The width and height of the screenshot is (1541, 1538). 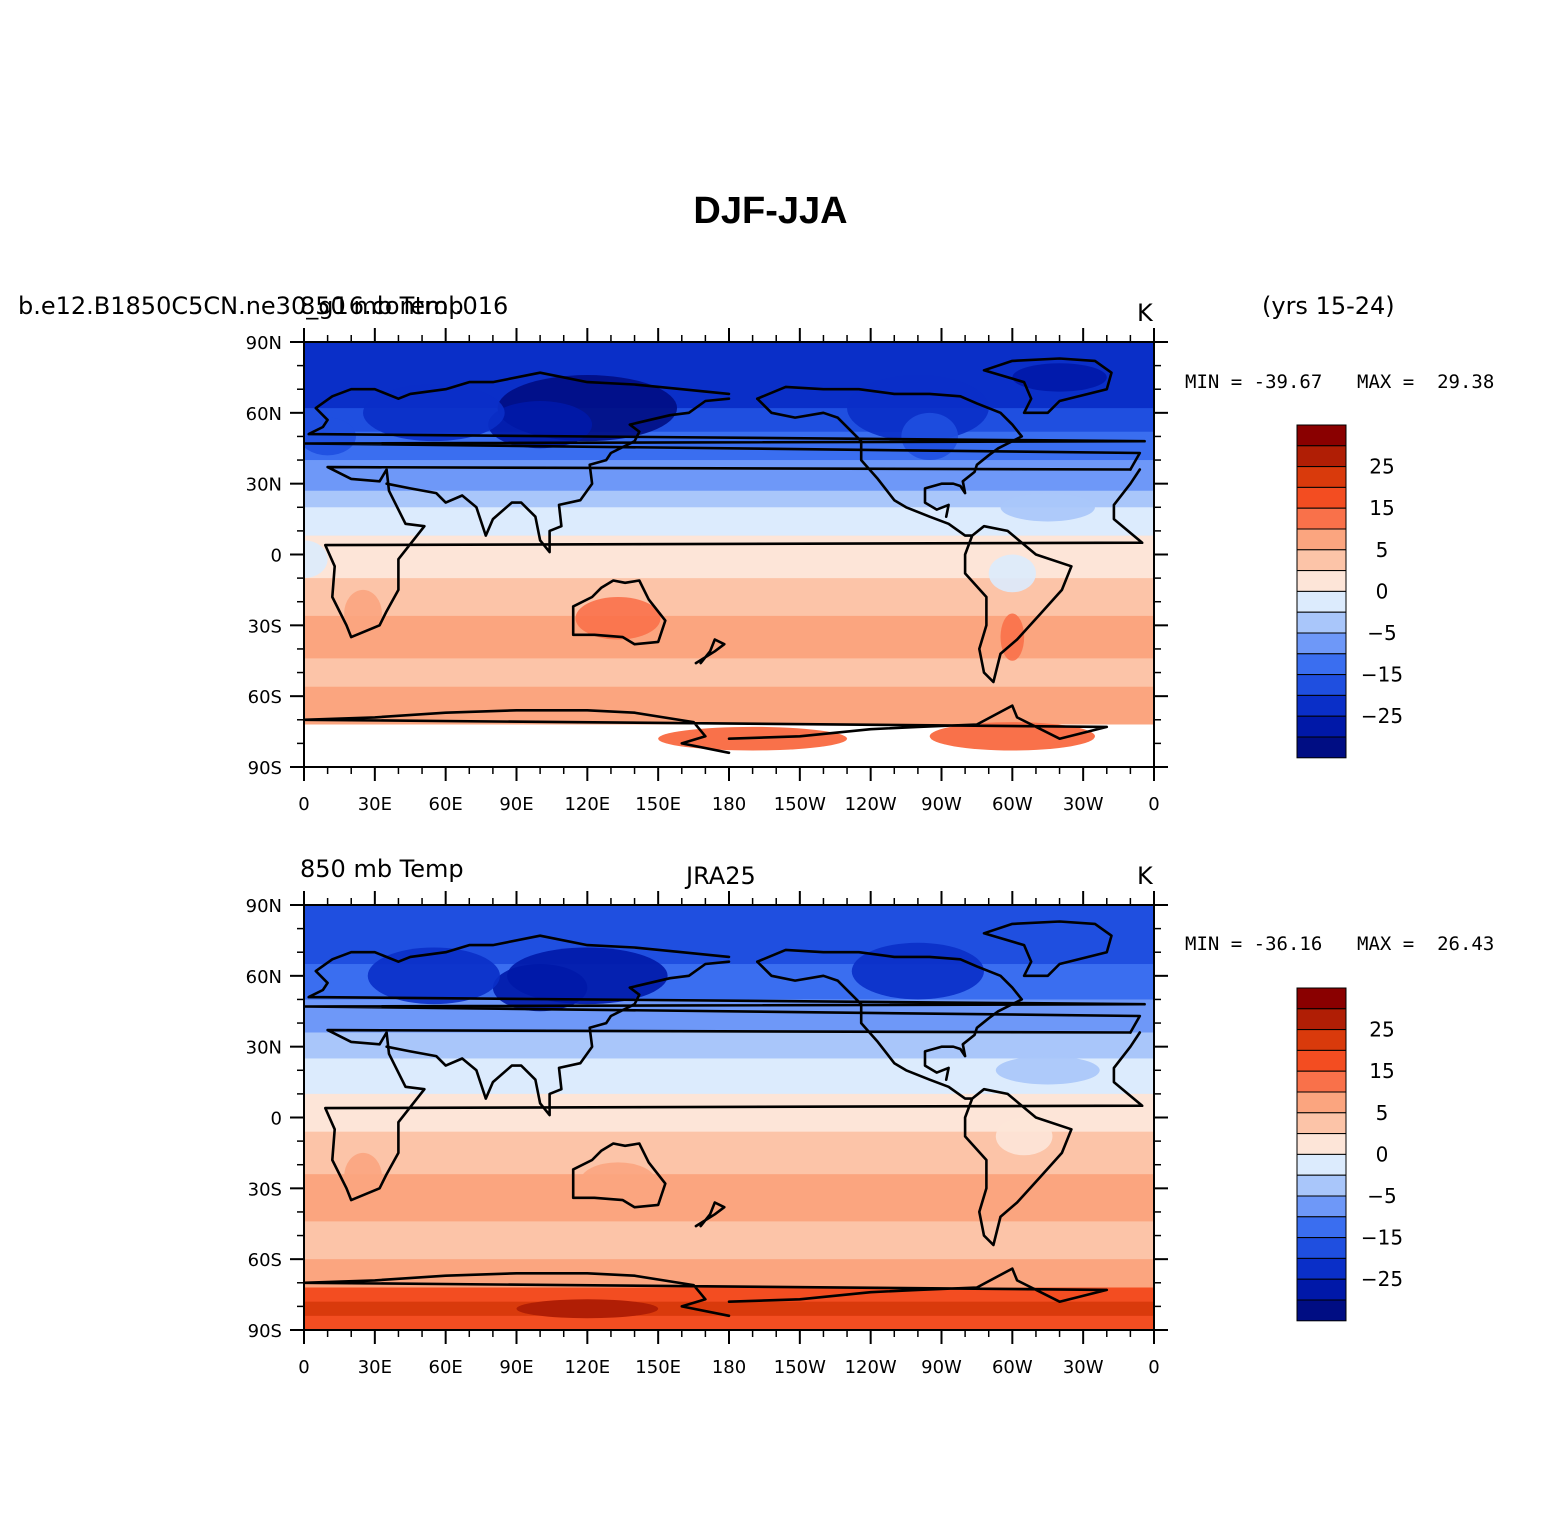 I want to click on lon-tick-label: 60E, so click(x=446, y=1367).